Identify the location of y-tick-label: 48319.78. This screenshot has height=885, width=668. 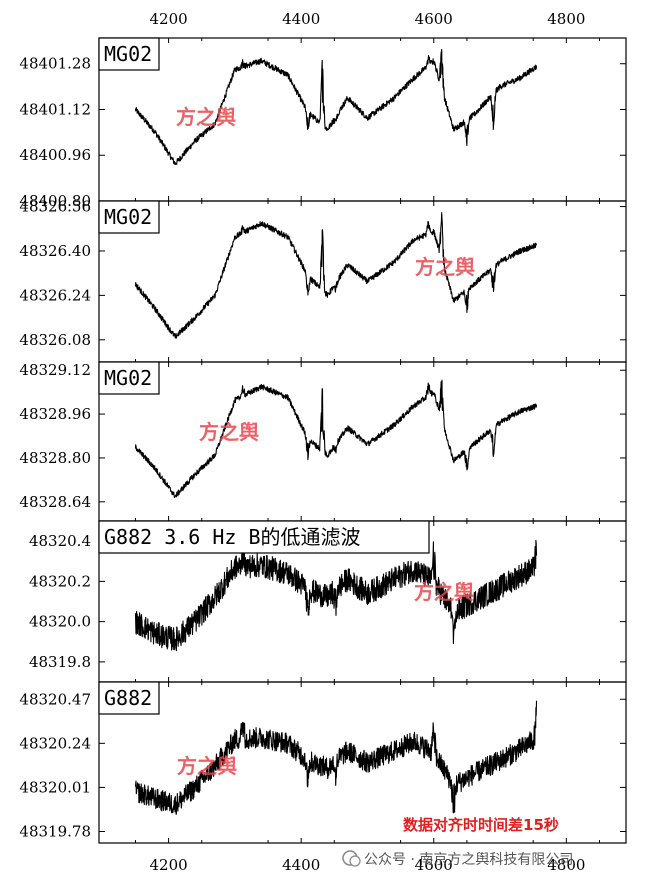
(55, 832).